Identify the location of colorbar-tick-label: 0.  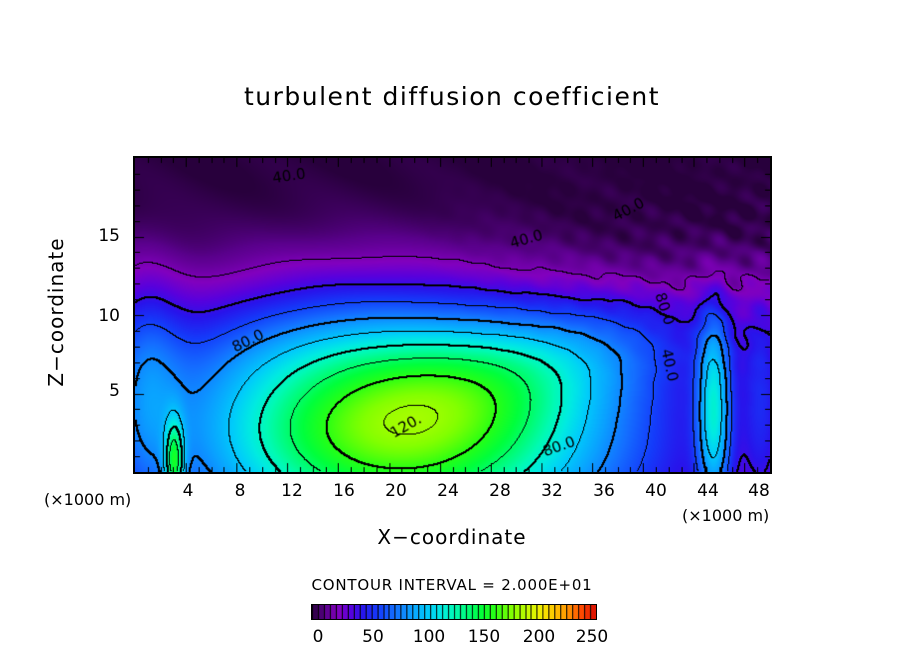
(318, 637).